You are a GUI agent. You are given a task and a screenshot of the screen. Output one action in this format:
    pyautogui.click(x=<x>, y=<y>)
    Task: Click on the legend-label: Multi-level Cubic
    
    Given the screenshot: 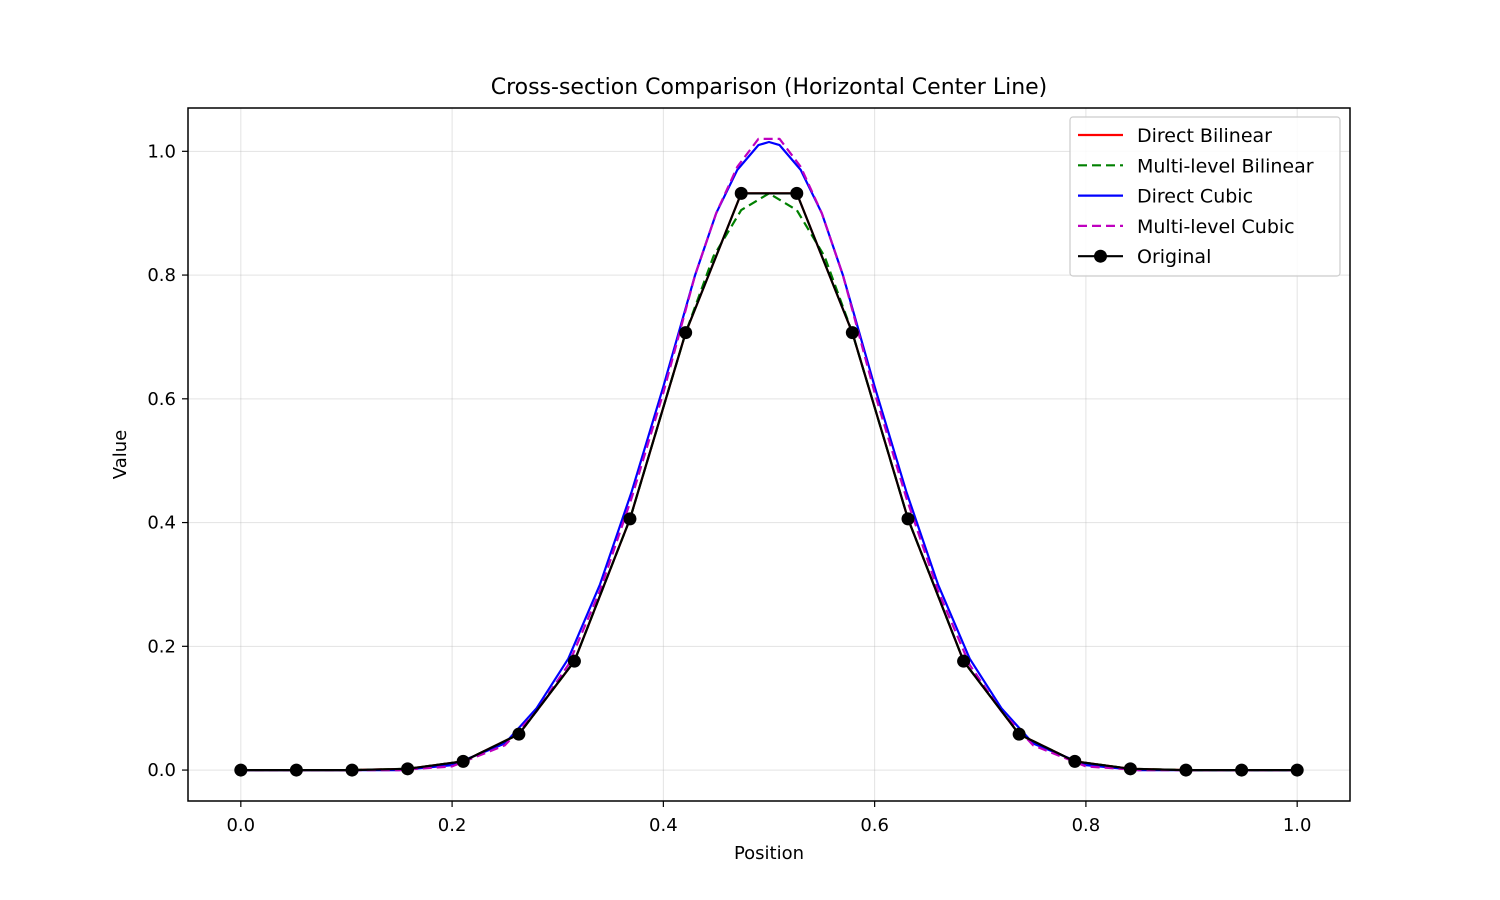 What is the action you would take?
    pyautogui.click(x=1216, y=227)
    